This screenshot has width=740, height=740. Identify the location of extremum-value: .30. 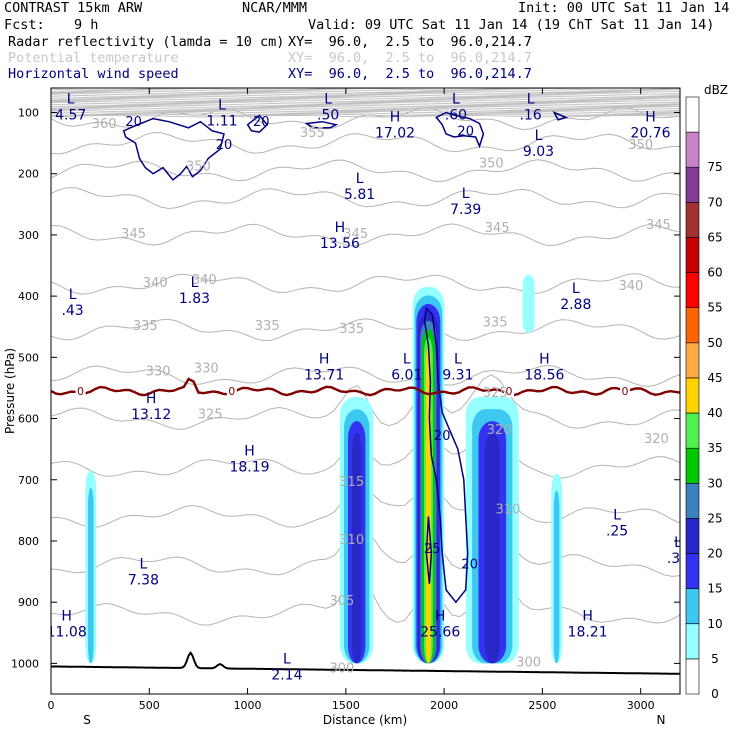
(678, 559).